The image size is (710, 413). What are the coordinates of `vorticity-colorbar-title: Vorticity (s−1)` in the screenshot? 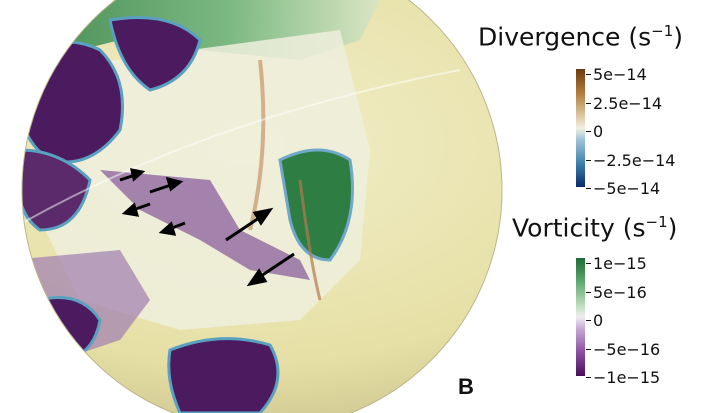 It's located at (594, 227).